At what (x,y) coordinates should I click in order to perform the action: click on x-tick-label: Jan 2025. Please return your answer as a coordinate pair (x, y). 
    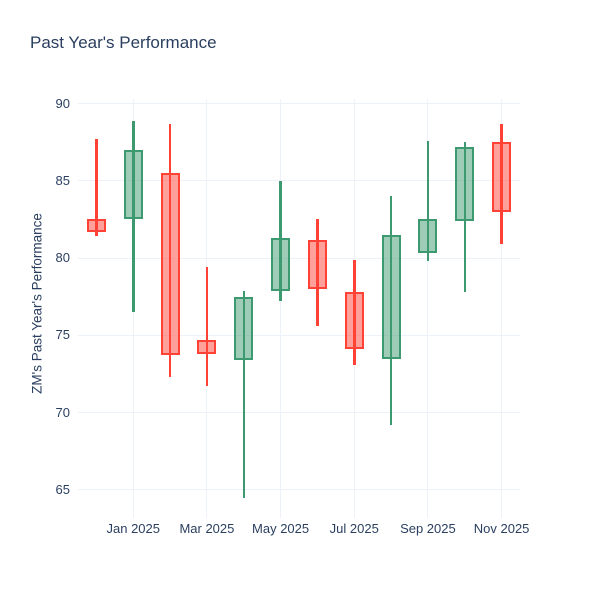
    Looking at the image, I should click on (133, 528).